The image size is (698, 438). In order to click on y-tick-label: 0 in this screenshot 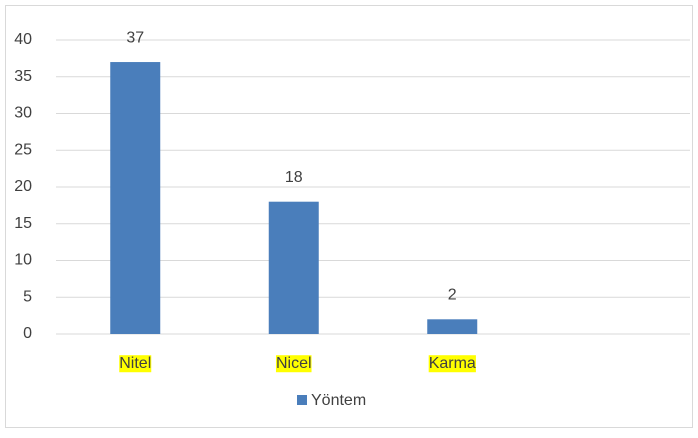, I will do `click(27, 333)`.